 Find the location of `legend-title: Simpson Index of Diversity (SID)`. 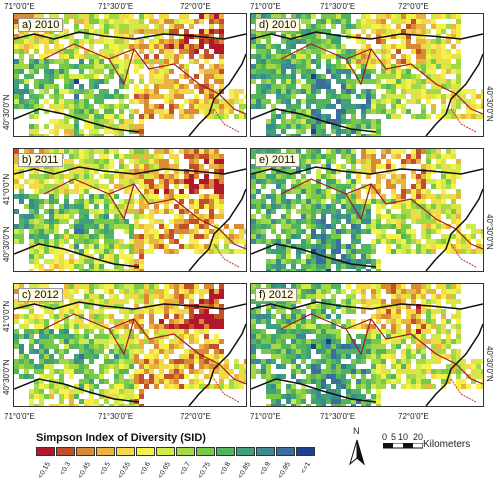

legend-title: Simpson Index of Diversity (SID) is located at coordinates (121, 438).